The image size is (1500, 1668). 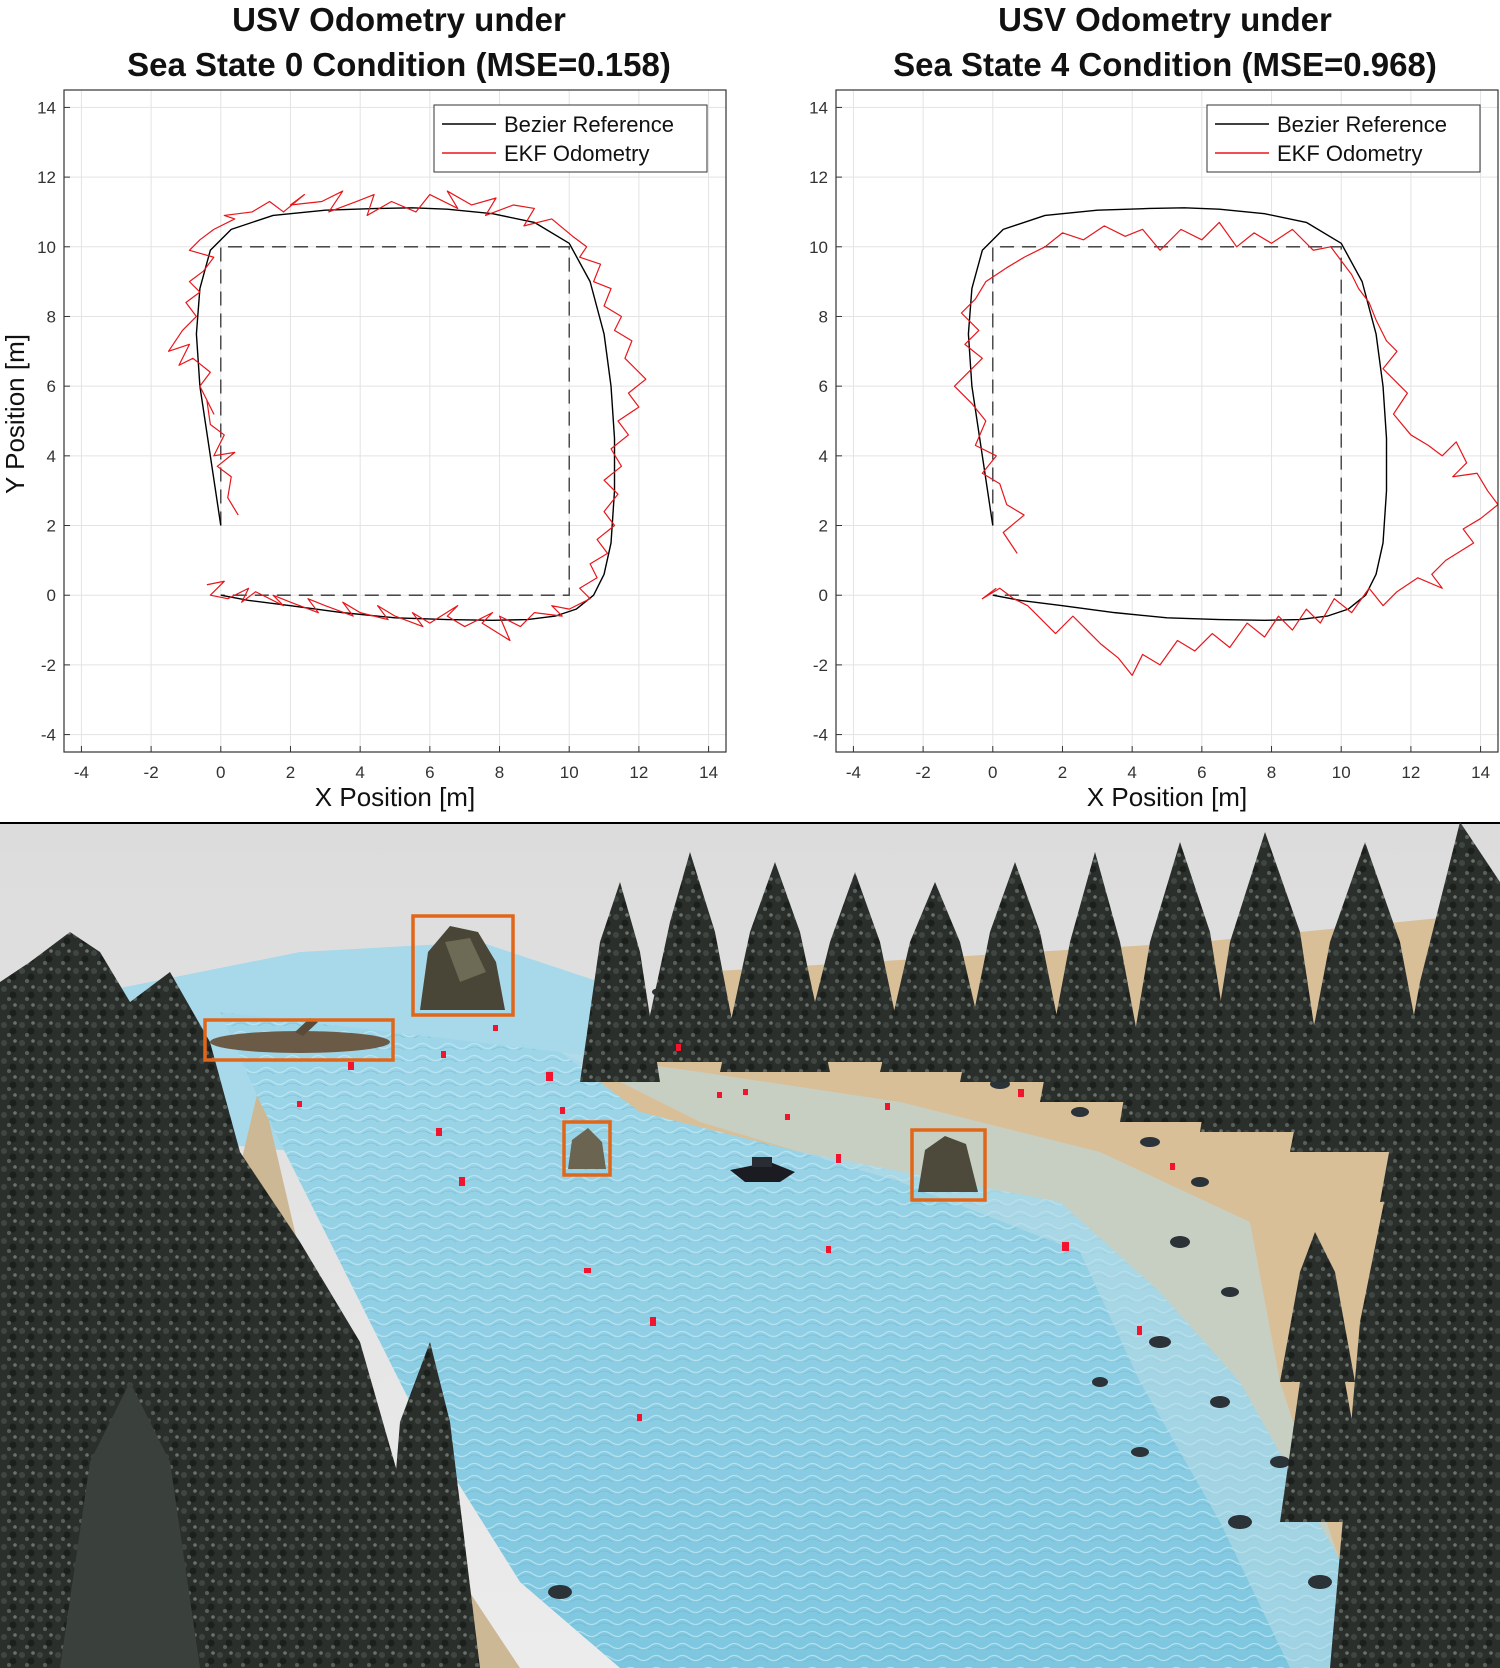 What do you see at coordinates (736, 1223) in the screenshot?
I see `waypoint-markers` at bounding box center [736, 1223].